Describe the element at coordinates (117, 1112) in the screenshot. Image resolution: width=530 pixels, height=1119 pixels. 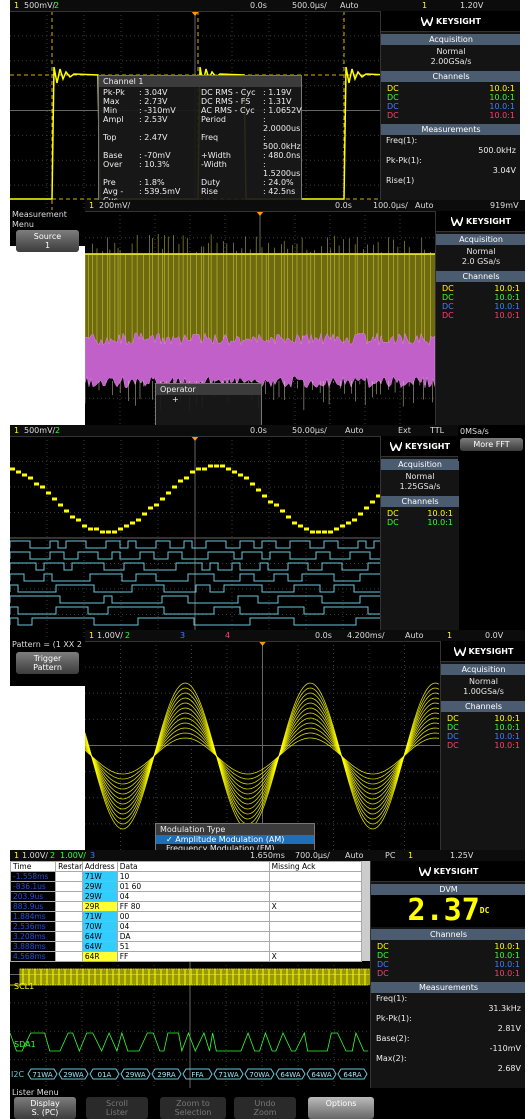
I see `softkey-bottom: Lister` at that location.